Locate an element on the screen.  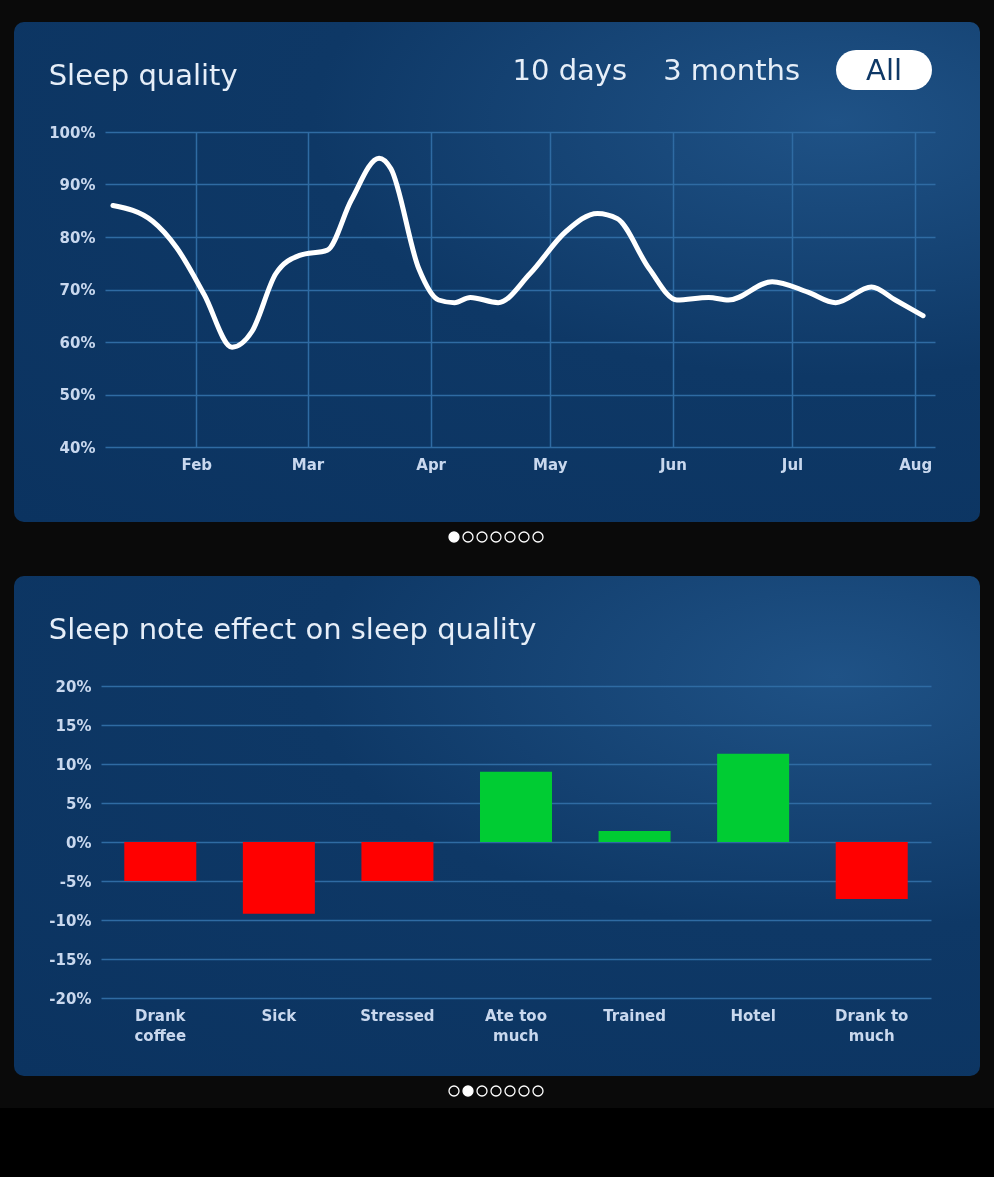
y-tick-label: 80% is located at coordinates (77, 237).